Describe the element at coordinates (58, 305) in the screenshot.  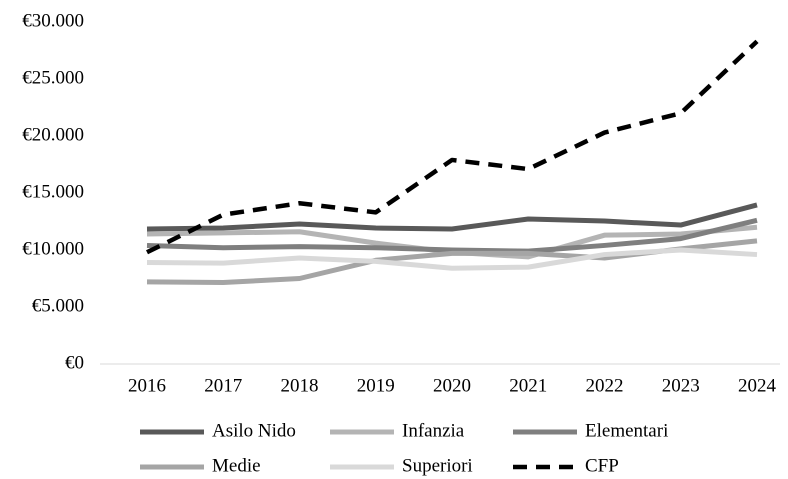
I see `y-tick-label: €5.000` at that location.